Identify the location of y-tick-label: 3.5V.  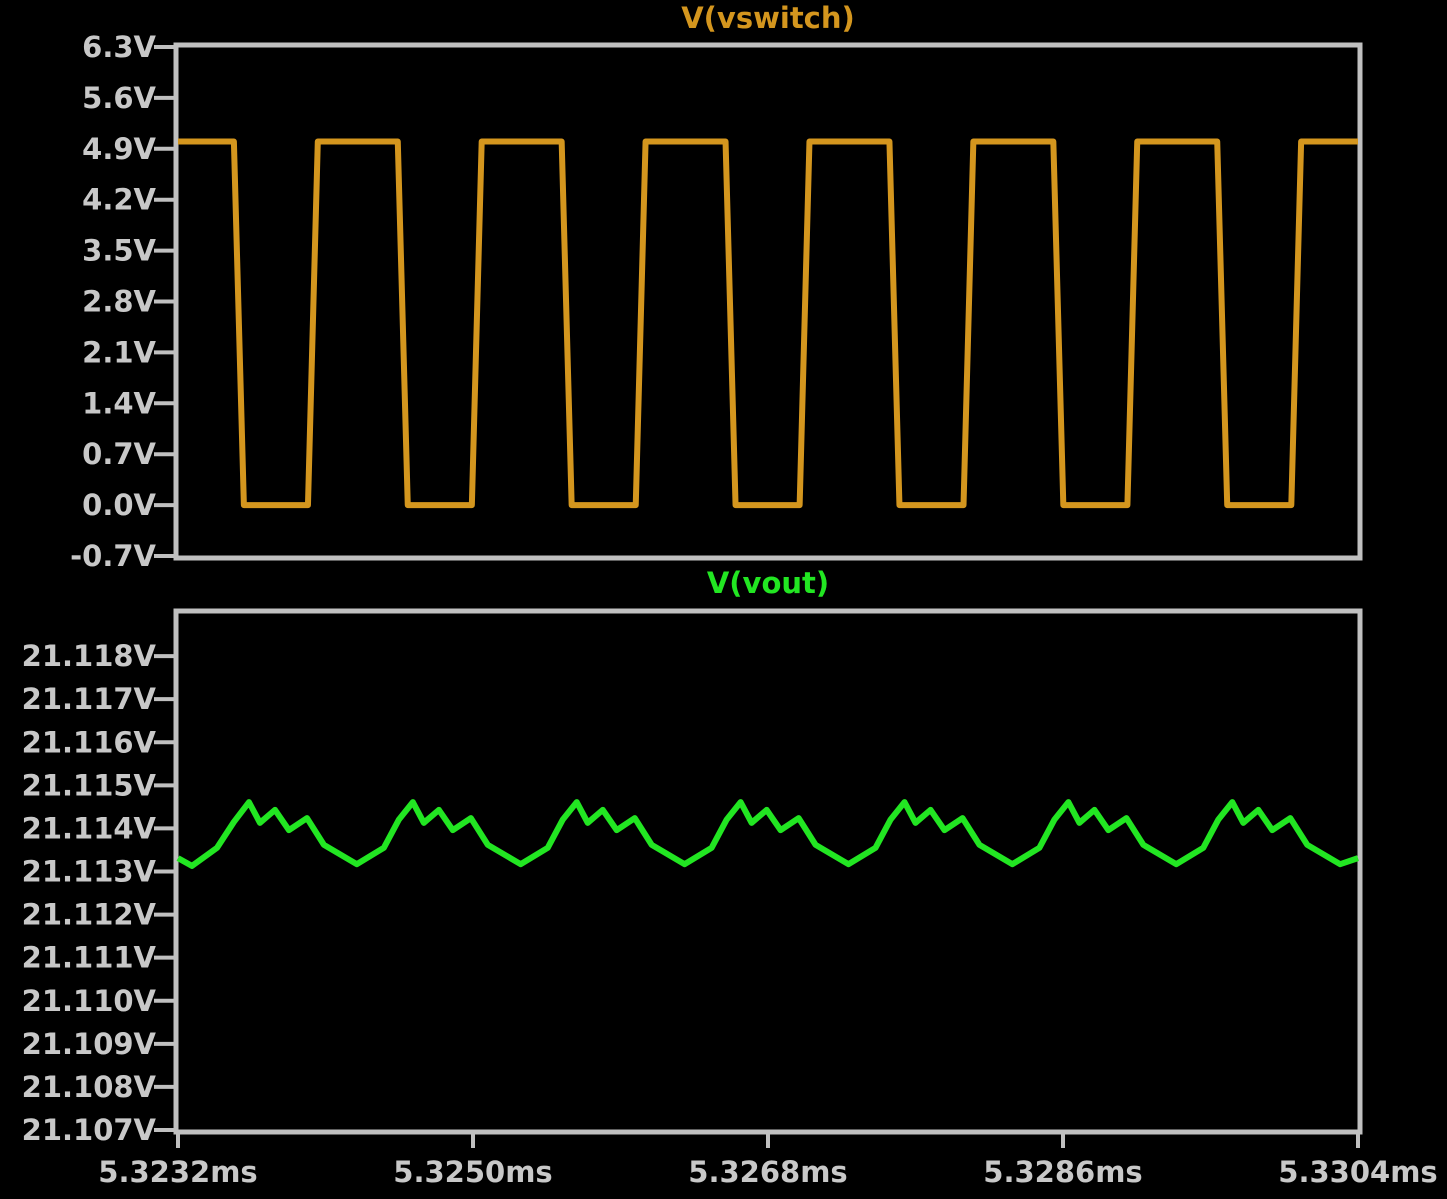
(119, 251).